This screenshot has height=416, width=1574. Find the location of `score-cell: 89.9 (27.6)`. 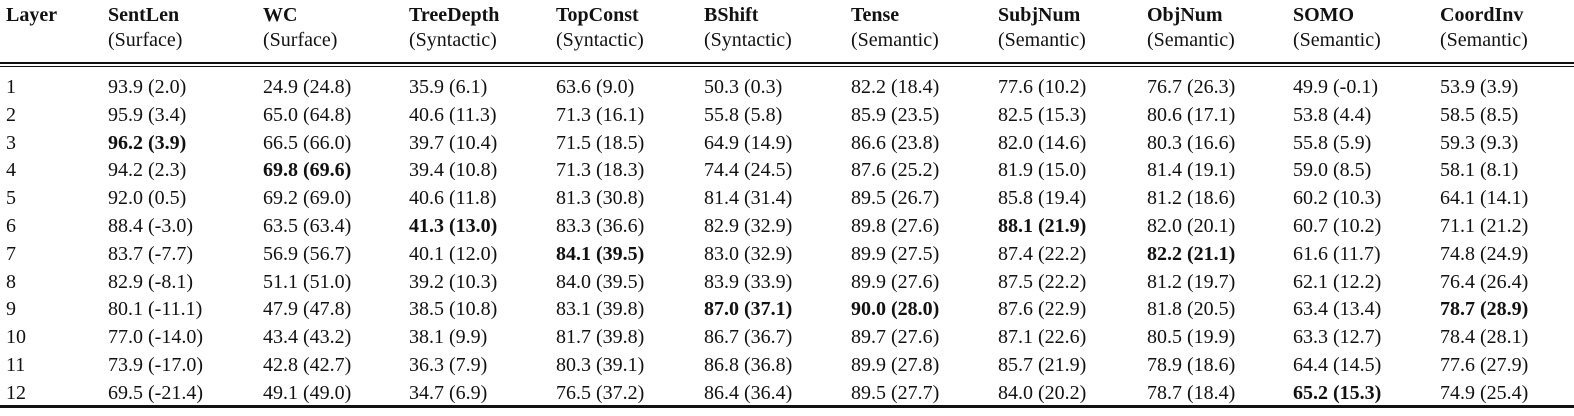

score-cell: 89.9 (27.6) is located at coordinates (895, 281).